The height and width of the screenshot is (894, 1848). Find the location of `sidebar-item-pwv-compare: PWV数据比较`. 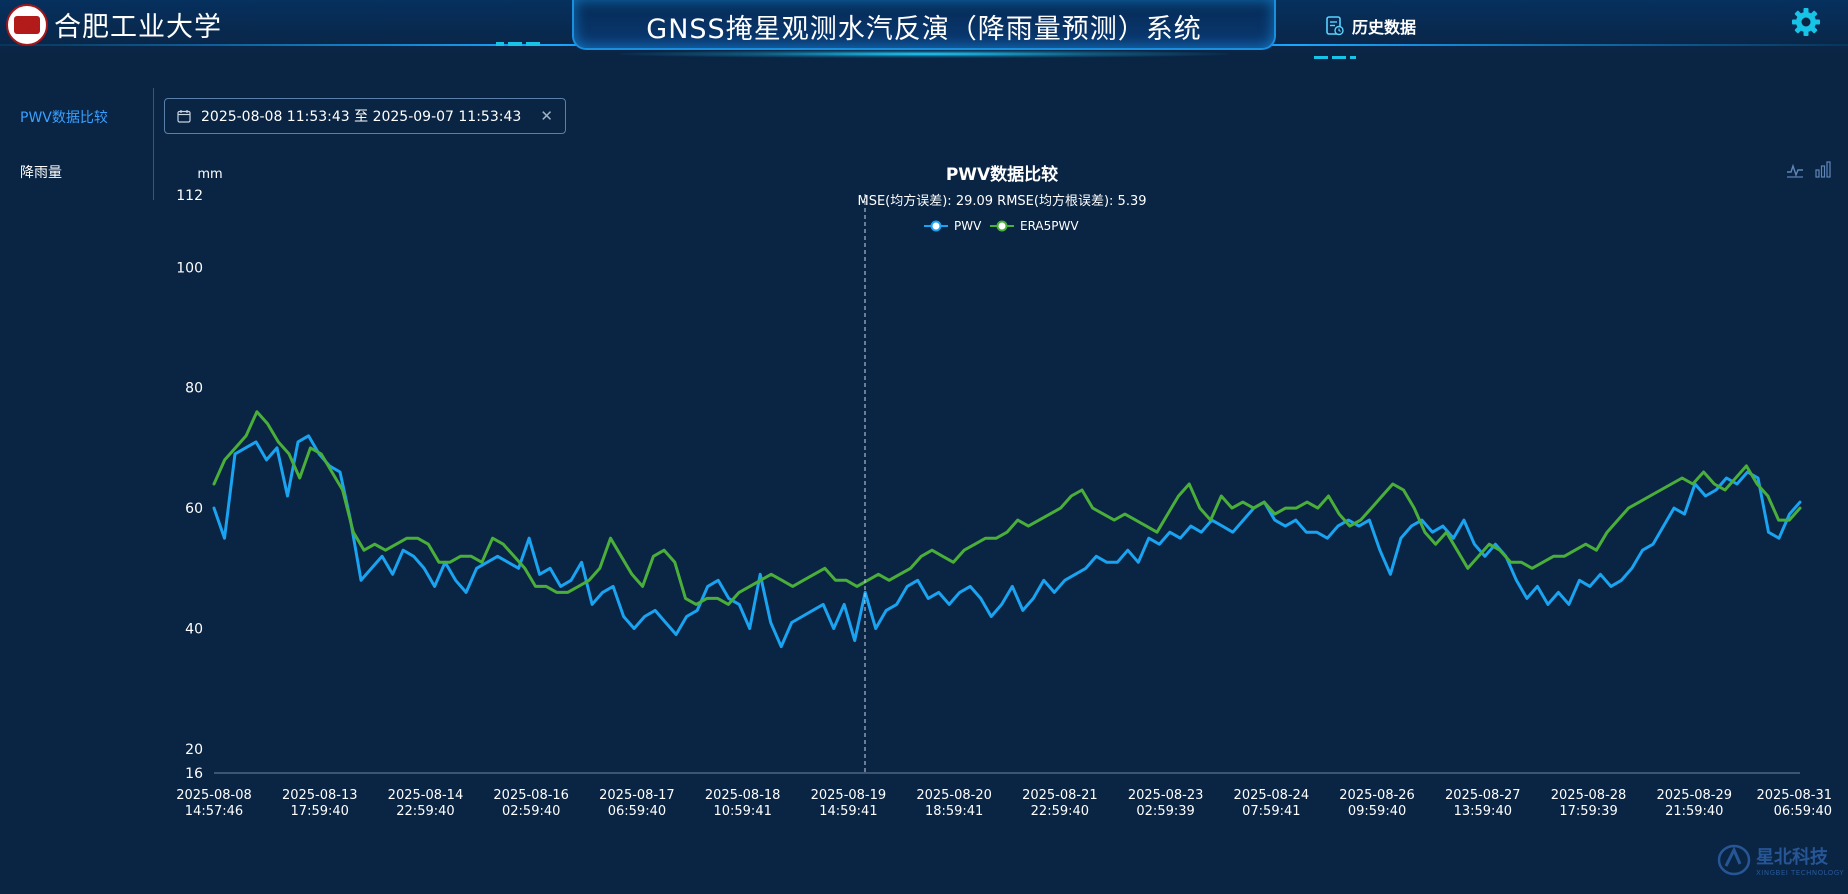

sidebar-item-pwv-compare: PWV数据比较 is located at coordinates (64, 118).